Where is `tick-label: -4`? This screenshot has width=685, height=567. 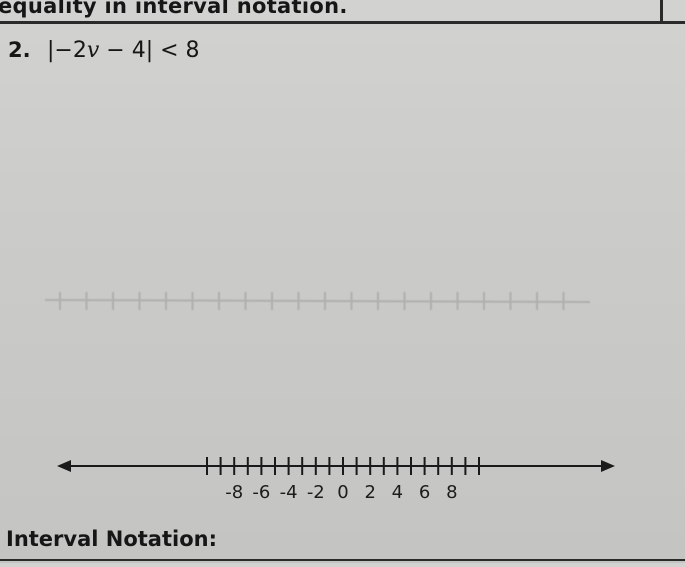 tick-label: -4 is located at coordinates (289, 492).